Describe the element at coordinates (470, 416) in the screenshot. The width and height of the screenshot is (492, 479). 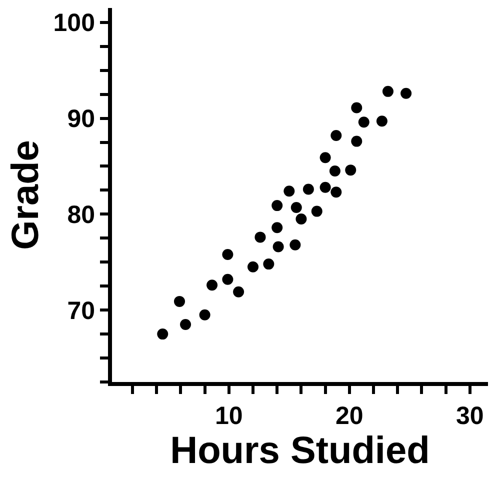
I see `x-tick-label: 30` at that location.